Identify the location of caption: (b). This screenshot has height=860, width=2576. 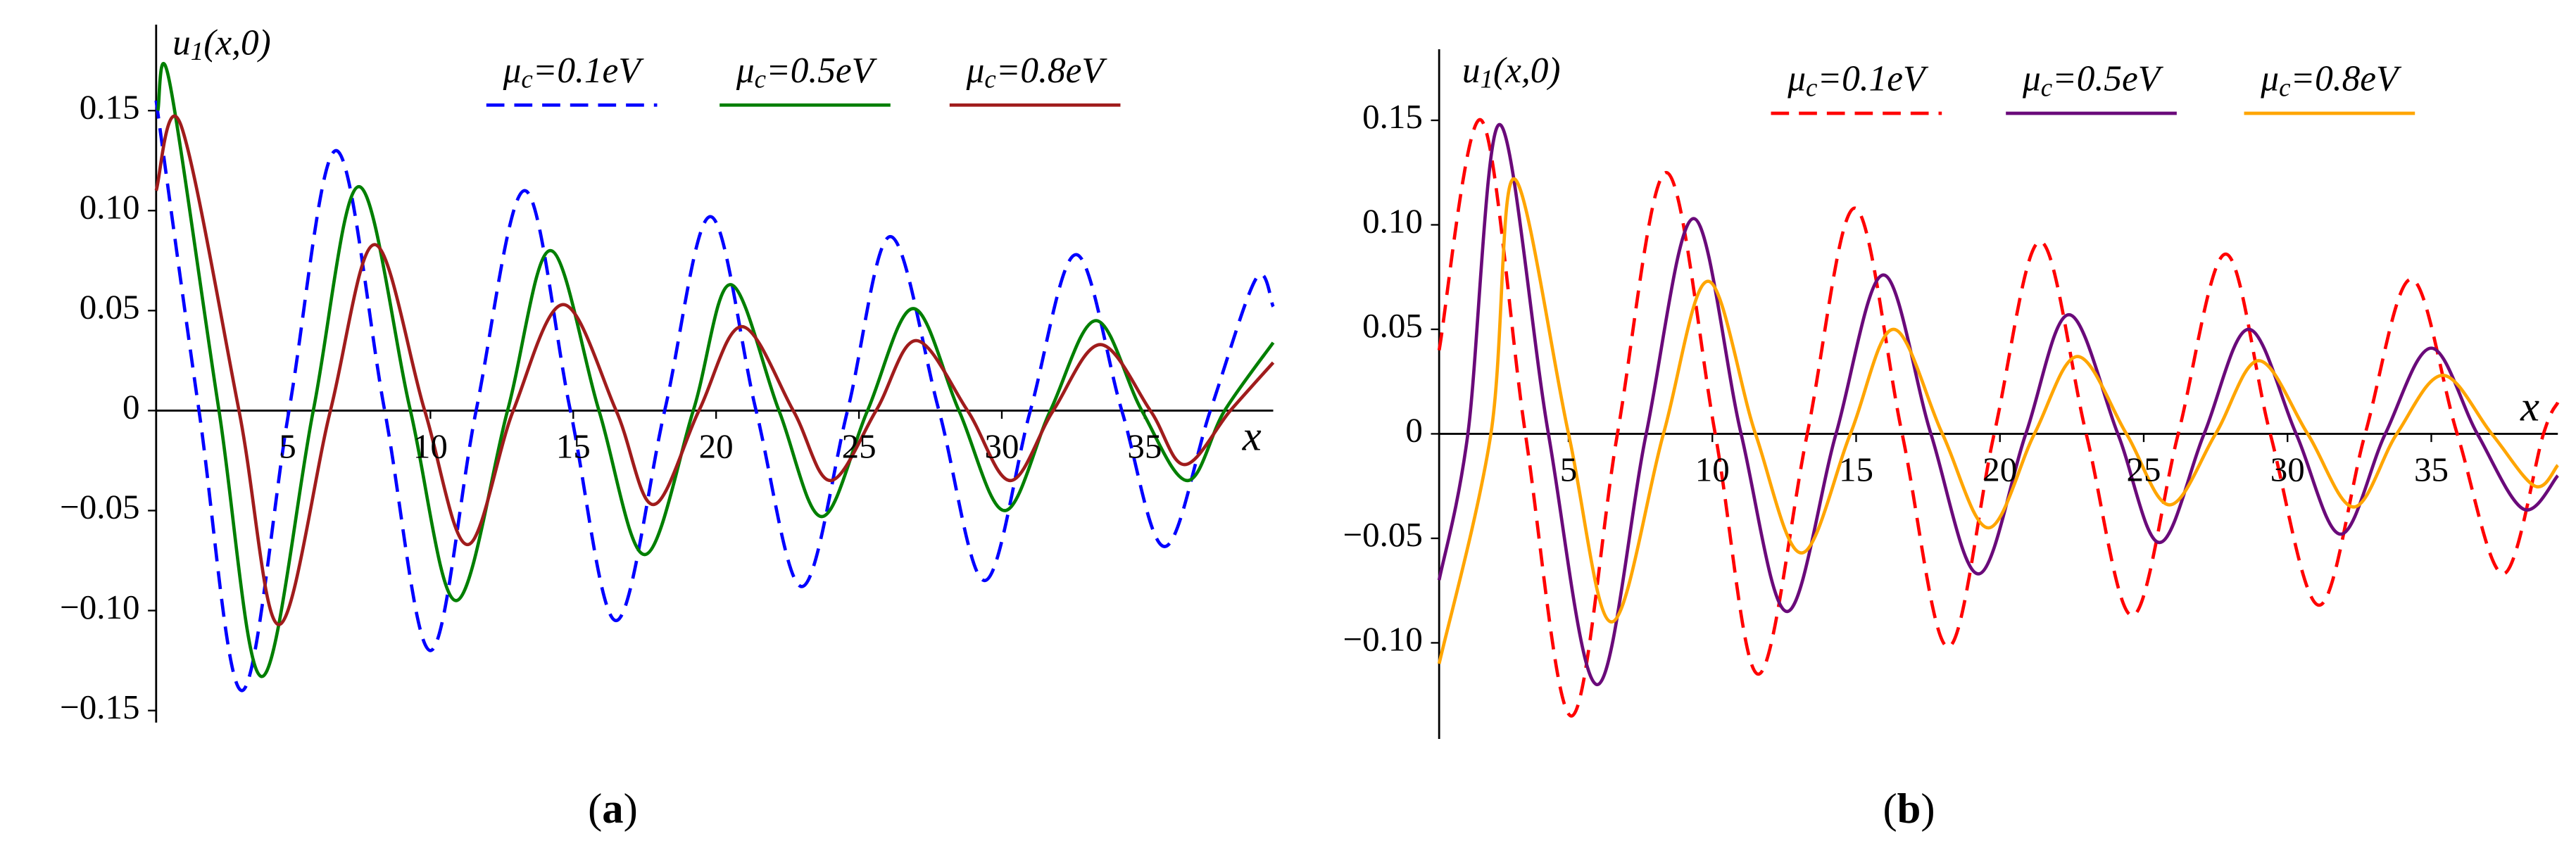
(1909, 809).